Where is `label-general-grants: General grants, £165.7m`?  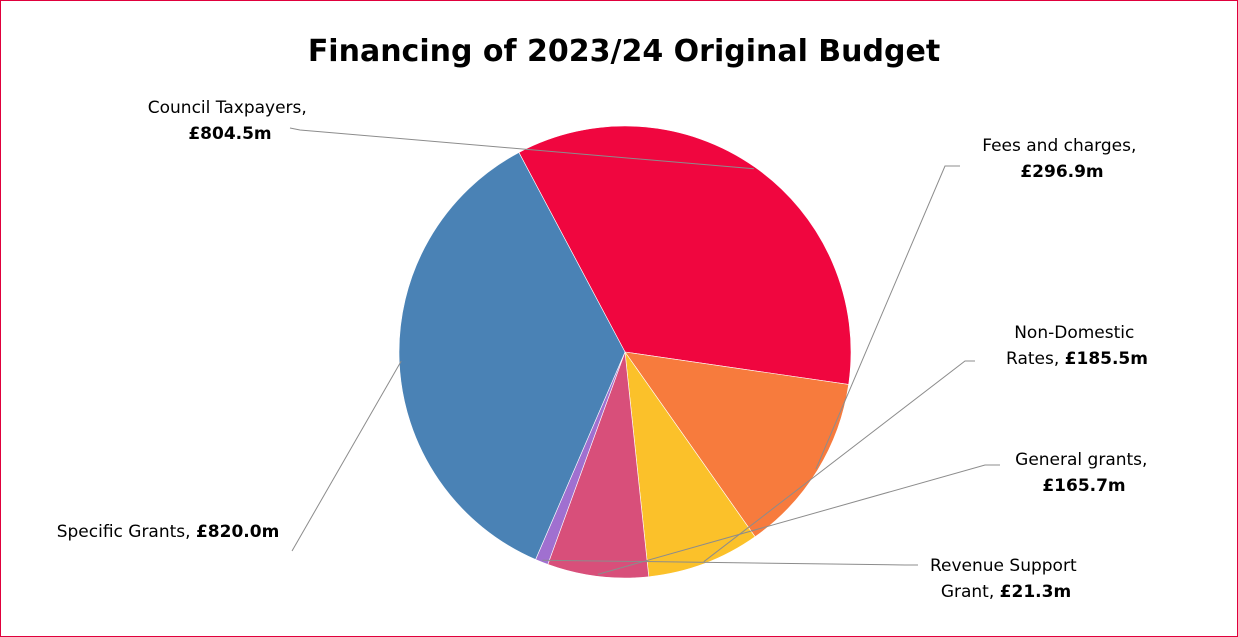 label-general-grants: General grants, £165.7m is located at coordinates (1084, 473).